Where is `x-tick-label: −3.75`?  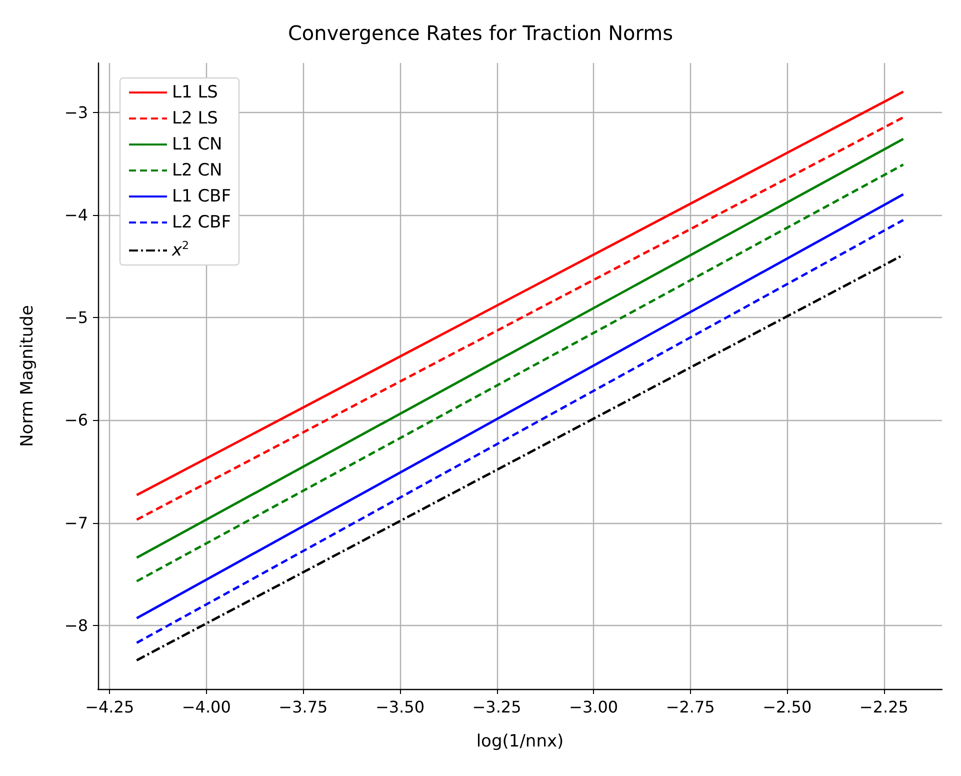 x-tick-label: −3.75 is located at coordinates (303, 707).